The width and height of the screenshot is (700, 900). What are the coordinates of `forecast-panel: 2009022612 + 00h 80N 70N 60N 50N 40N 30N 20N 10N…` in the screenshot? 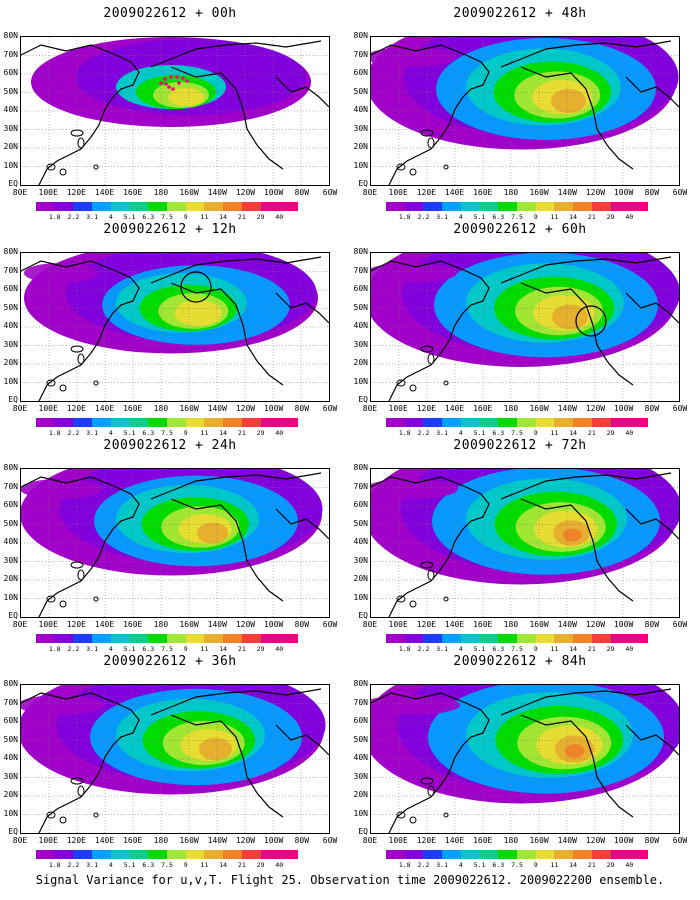 It's located at (170, 113).